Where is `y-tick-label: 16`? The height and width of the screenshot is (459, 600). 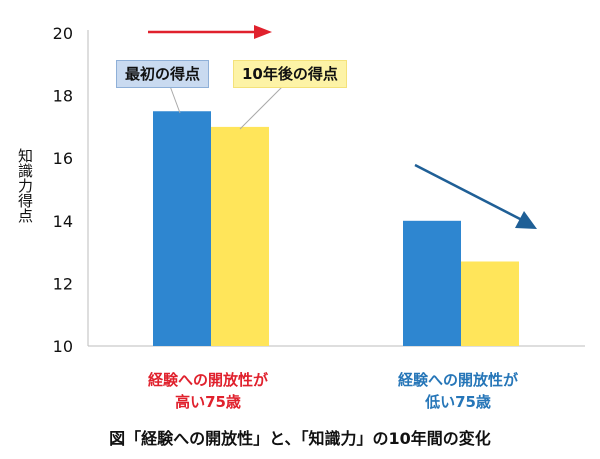
y-tick-label: 16 is located at coordinates (63, 158).